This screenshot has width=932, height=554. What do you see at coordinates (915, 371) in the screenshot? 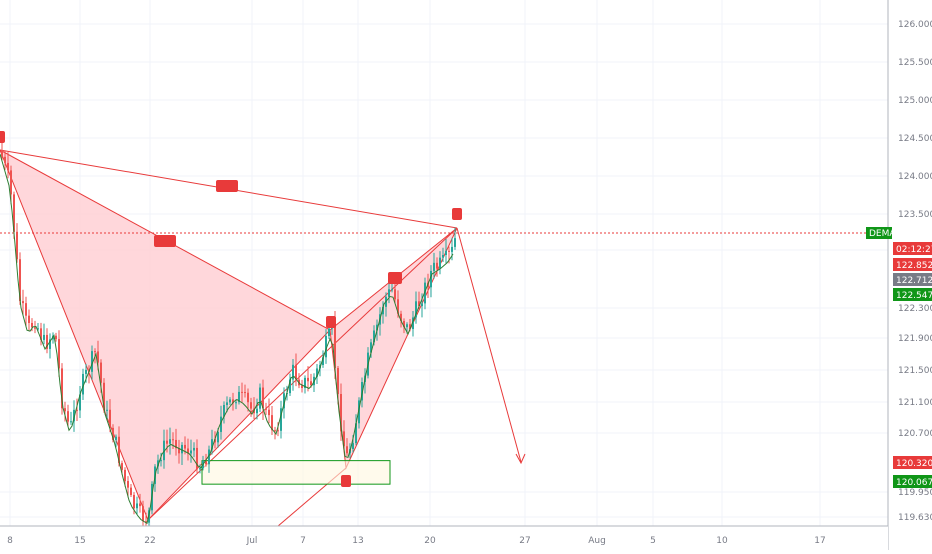
I see `price-tick-label: 121.500` at bounding box center [915, 371].